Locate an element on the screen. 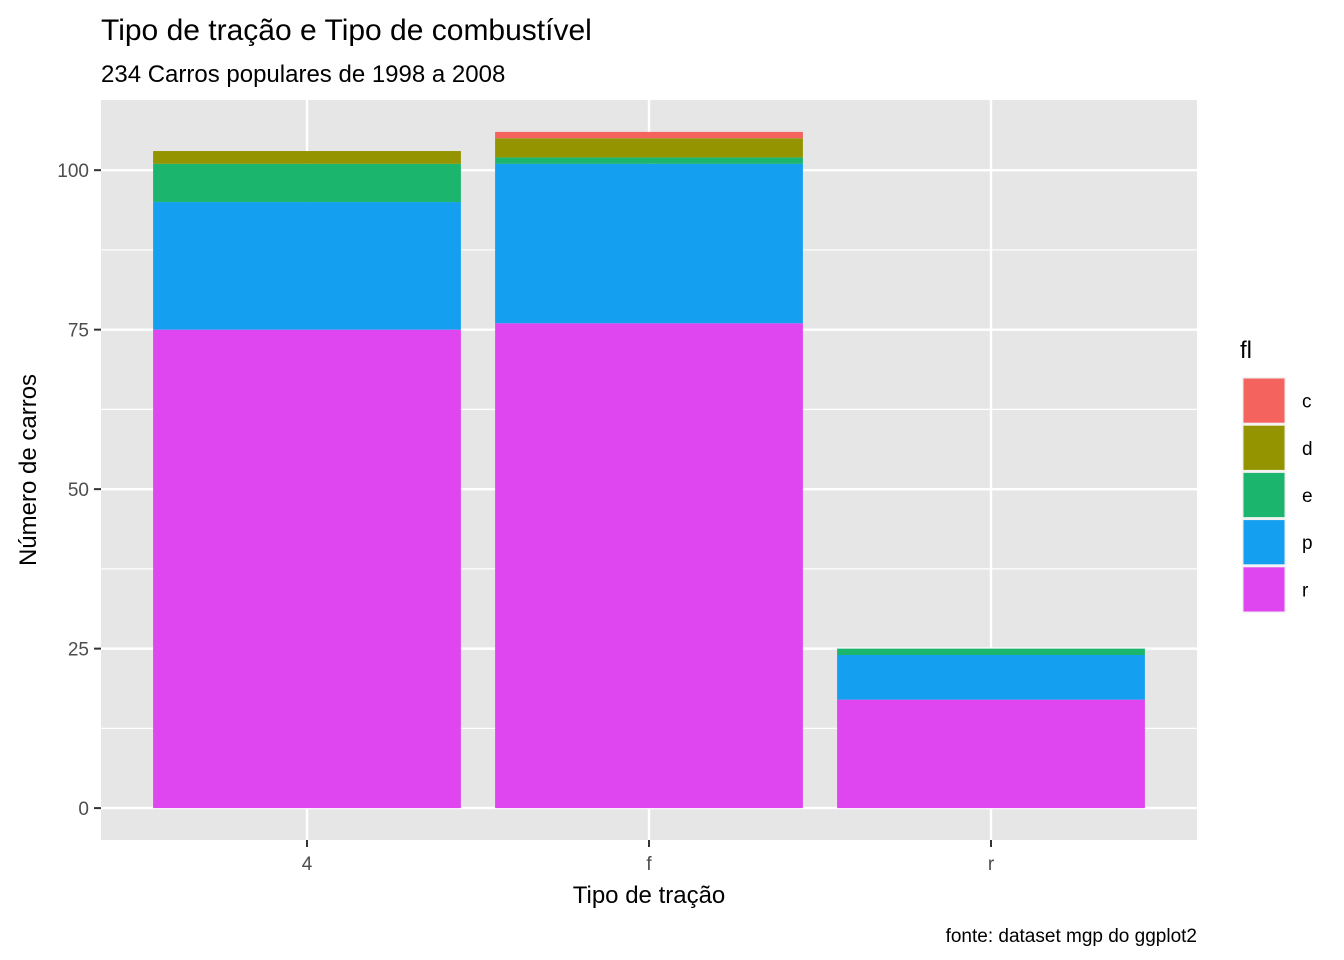 The image size is (1344, 960). legend-label-c: c is located at coordinates (1307, 402).